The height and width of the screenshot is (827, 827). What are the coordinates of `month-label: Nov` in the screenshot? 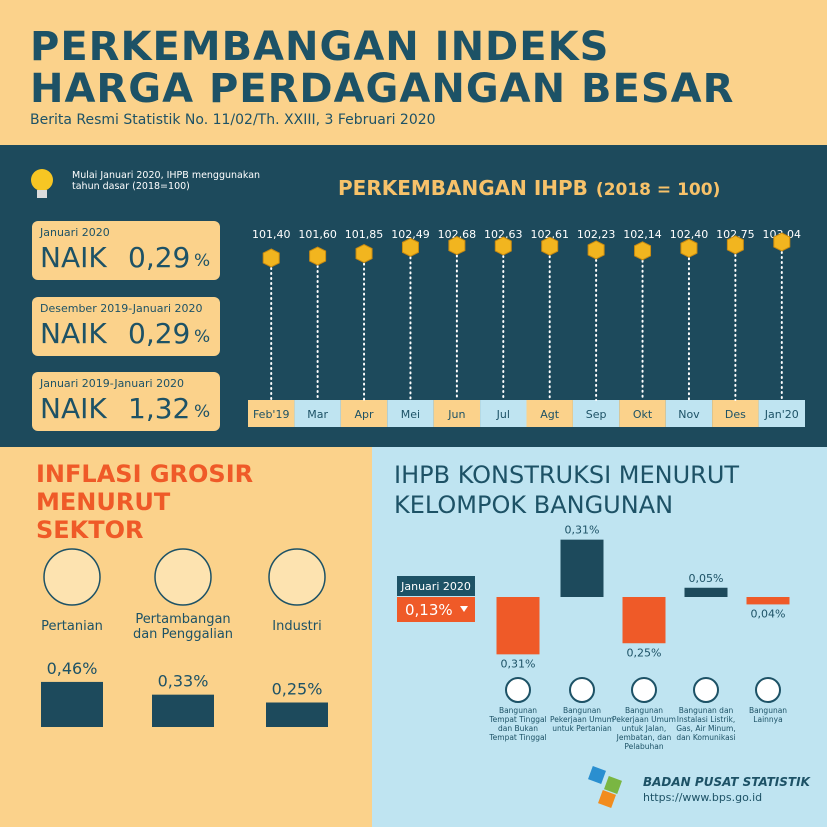 It's located at (689, 414).